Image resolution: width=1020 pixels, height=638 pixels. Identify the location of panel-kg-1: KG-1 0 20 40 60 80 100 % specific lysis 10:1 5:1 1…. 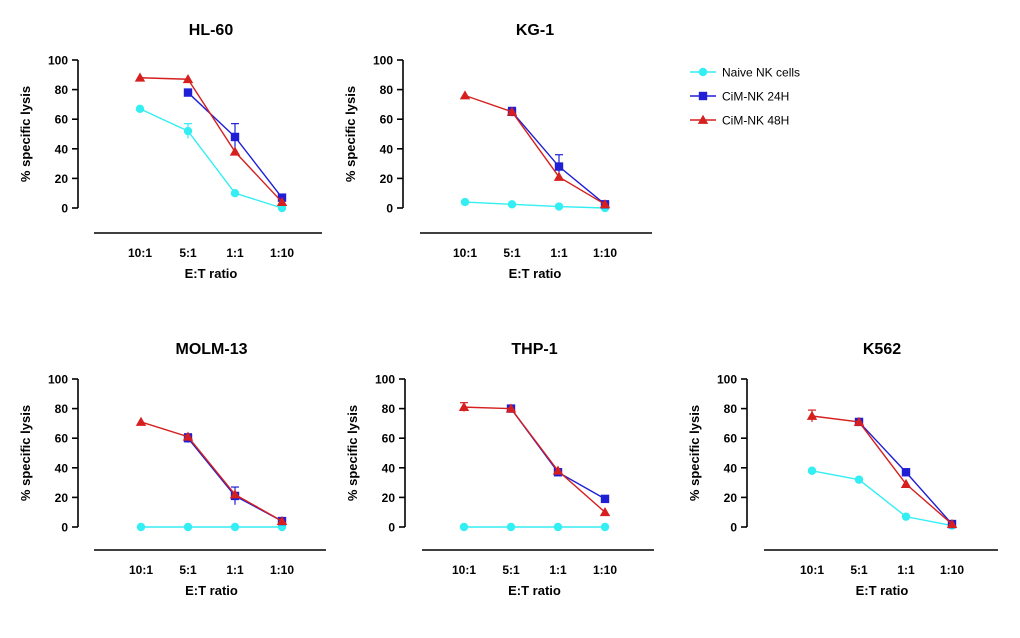
(497, 151).